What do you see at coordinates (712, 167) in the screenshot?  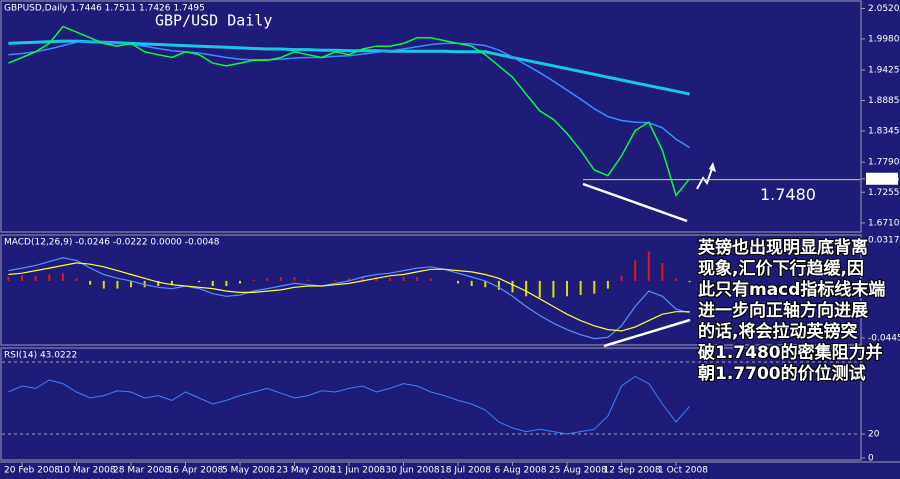 I see `arrow-head` at bounding box center [712, 167].